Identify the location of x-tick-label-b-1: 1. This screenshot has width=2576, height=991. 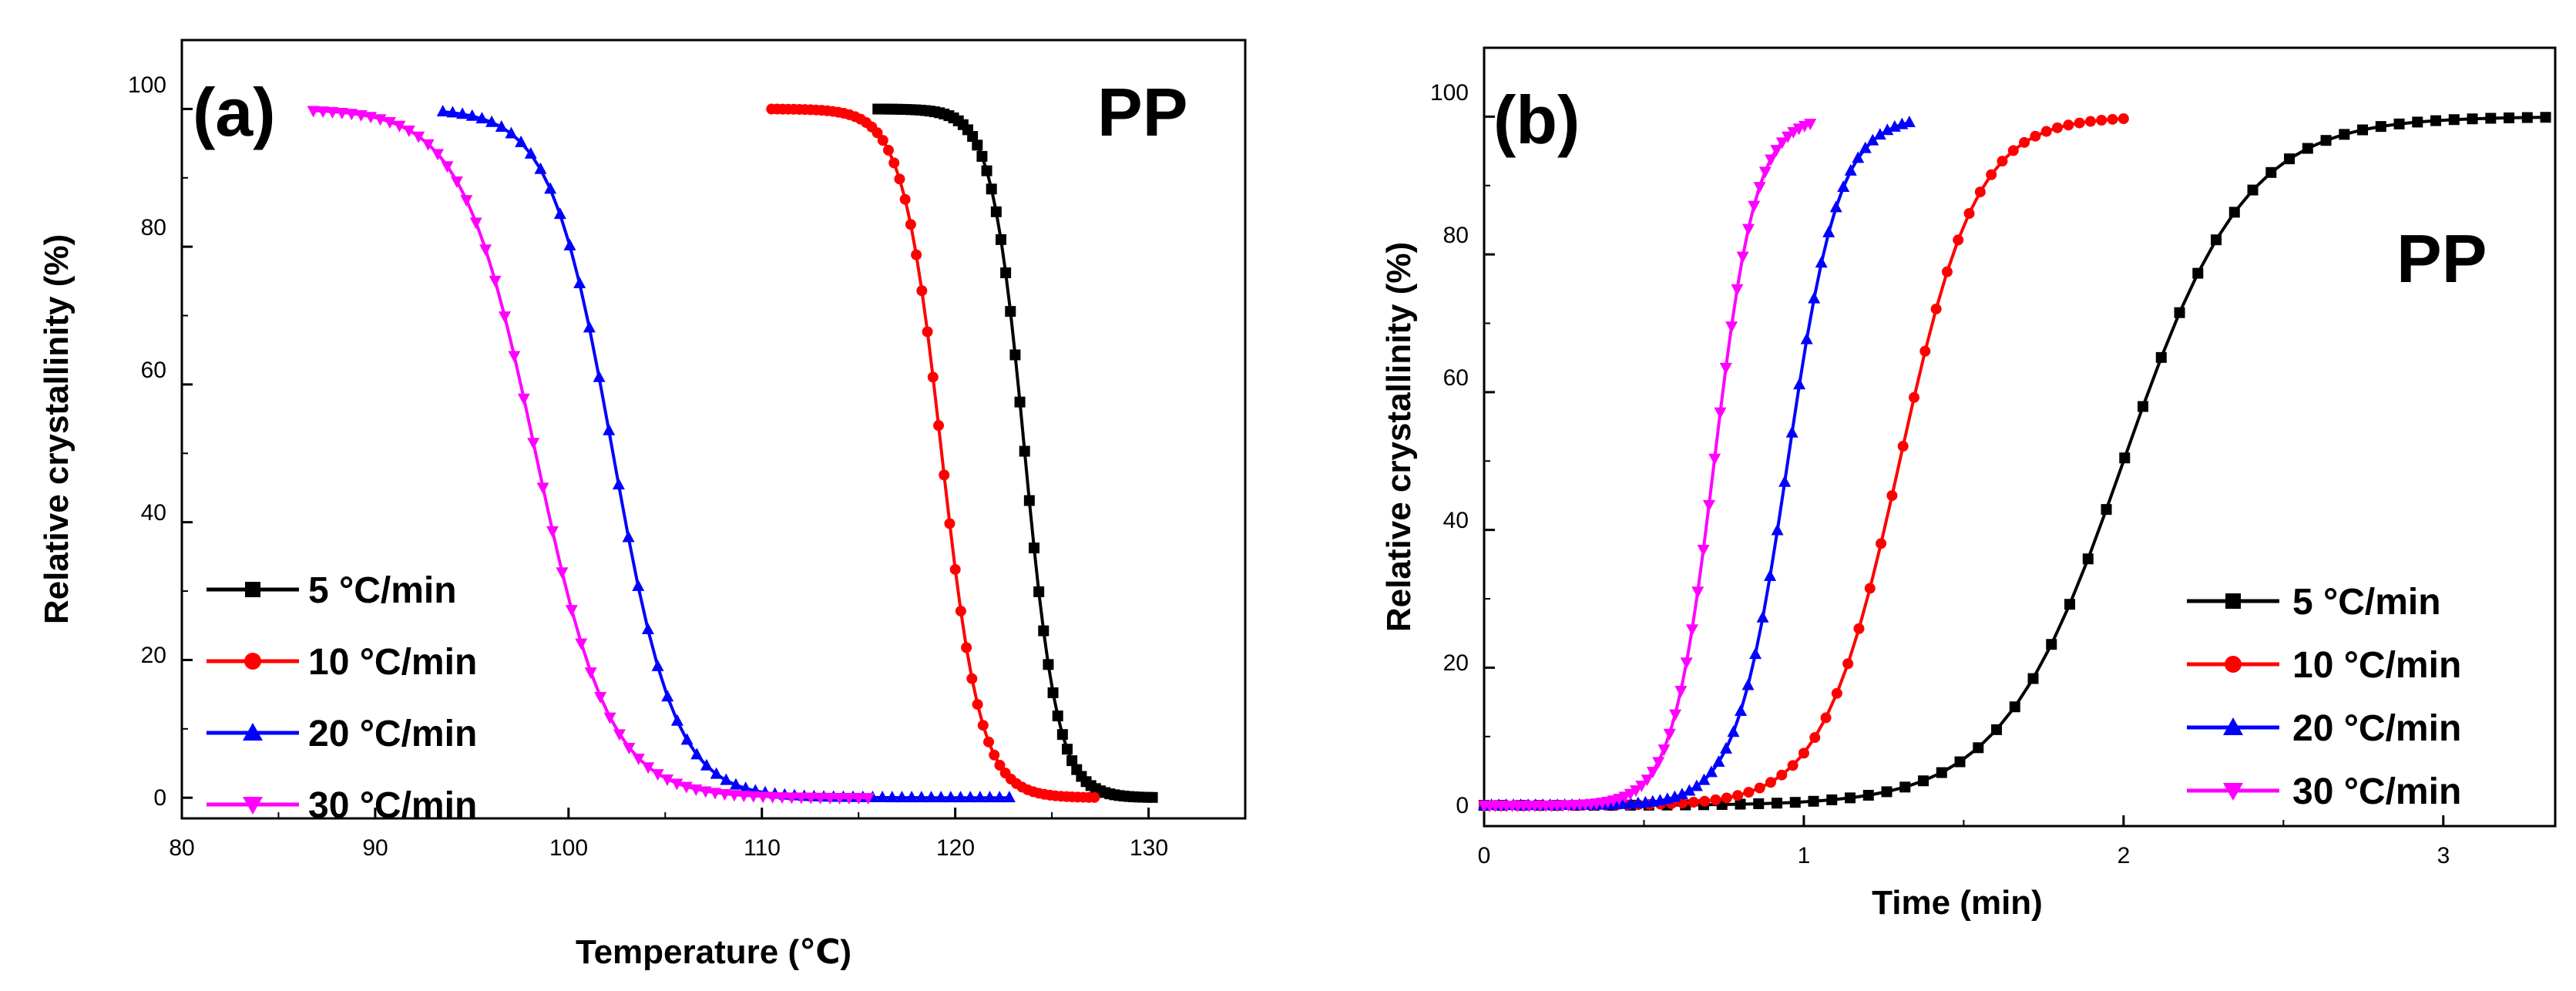
(1804, 856).